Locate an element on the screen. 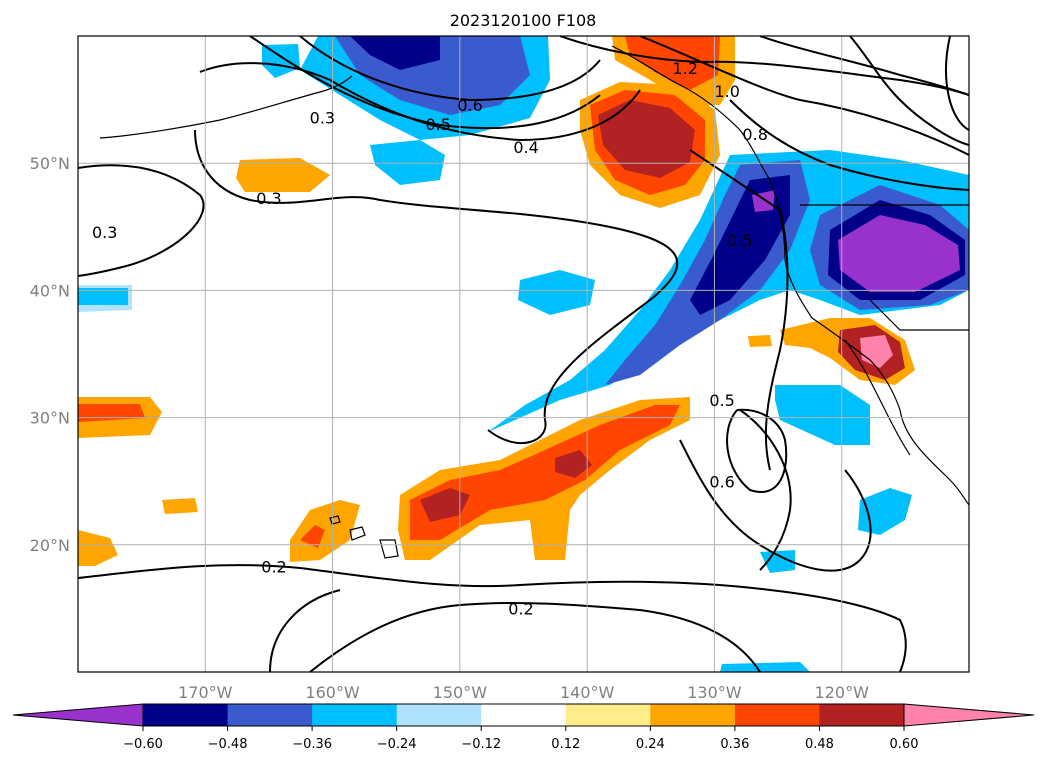  neg-anomaly-gulf-alaska-south is located at coordinates (407, 162).